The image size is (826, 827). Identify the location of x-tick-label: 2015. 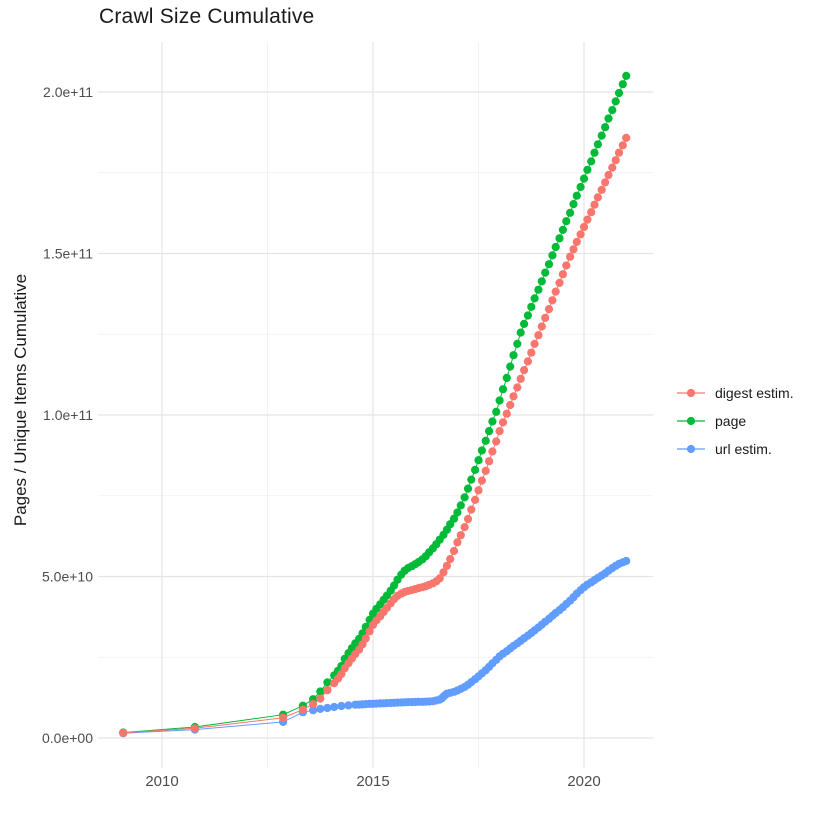
(372, 781).